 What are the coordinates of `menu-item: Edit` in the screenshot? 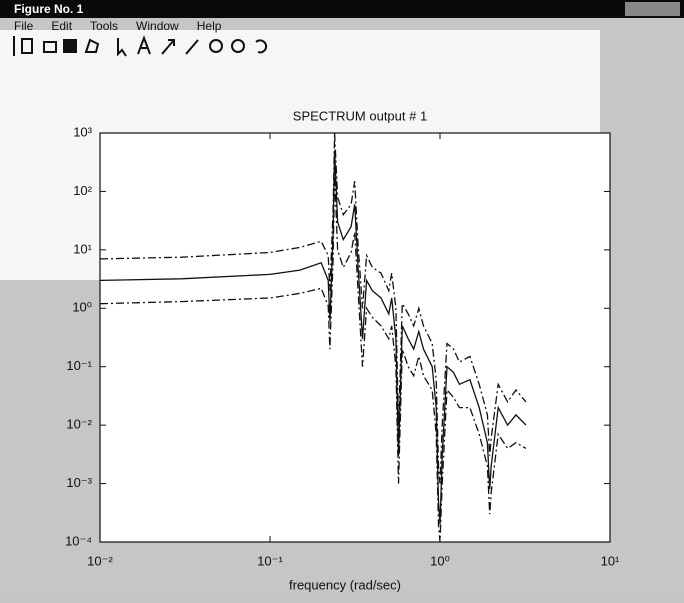 It's located at (61, 26).